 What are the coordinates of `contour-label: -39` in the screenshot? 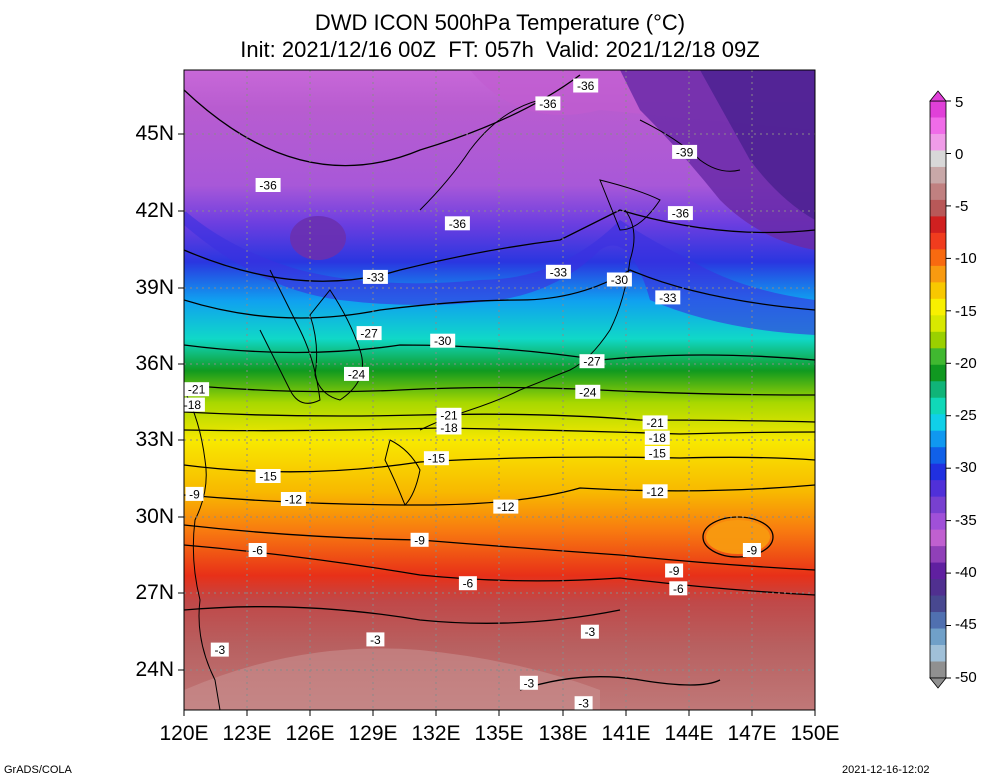 It's located at (685, 151).